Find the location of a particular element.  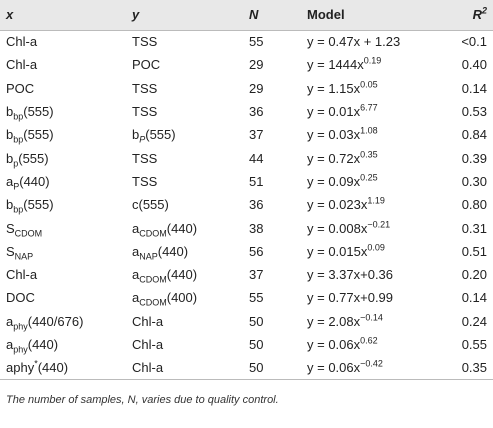

table-cell: 0.51 is located at coordinates (472, 251).